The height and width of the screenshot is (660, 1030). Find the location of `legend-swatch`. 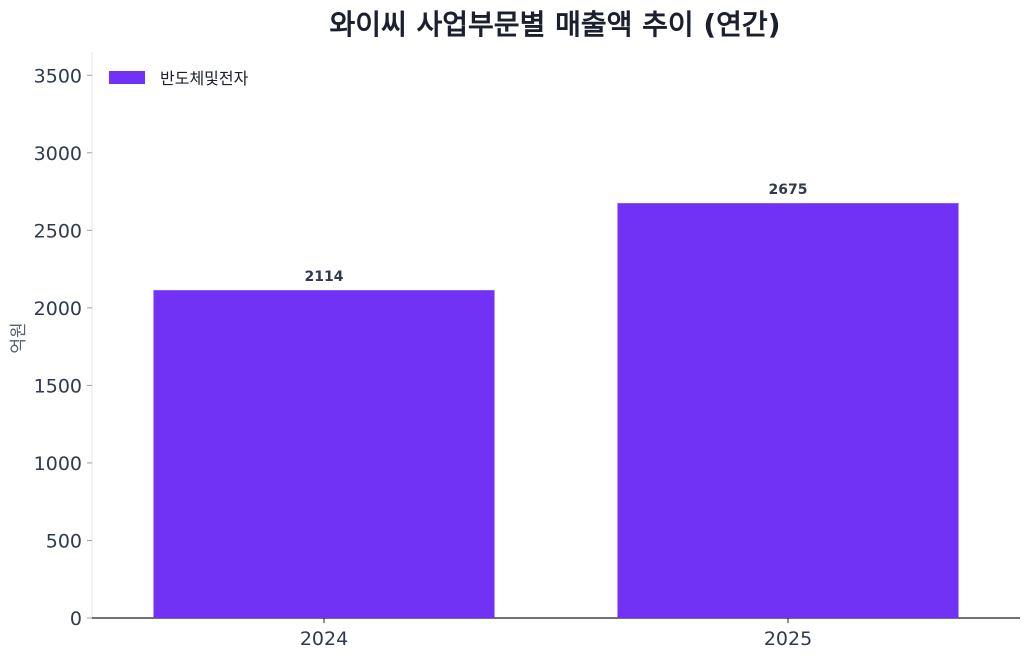

legend-swatch is located at coordinates (127, 77).